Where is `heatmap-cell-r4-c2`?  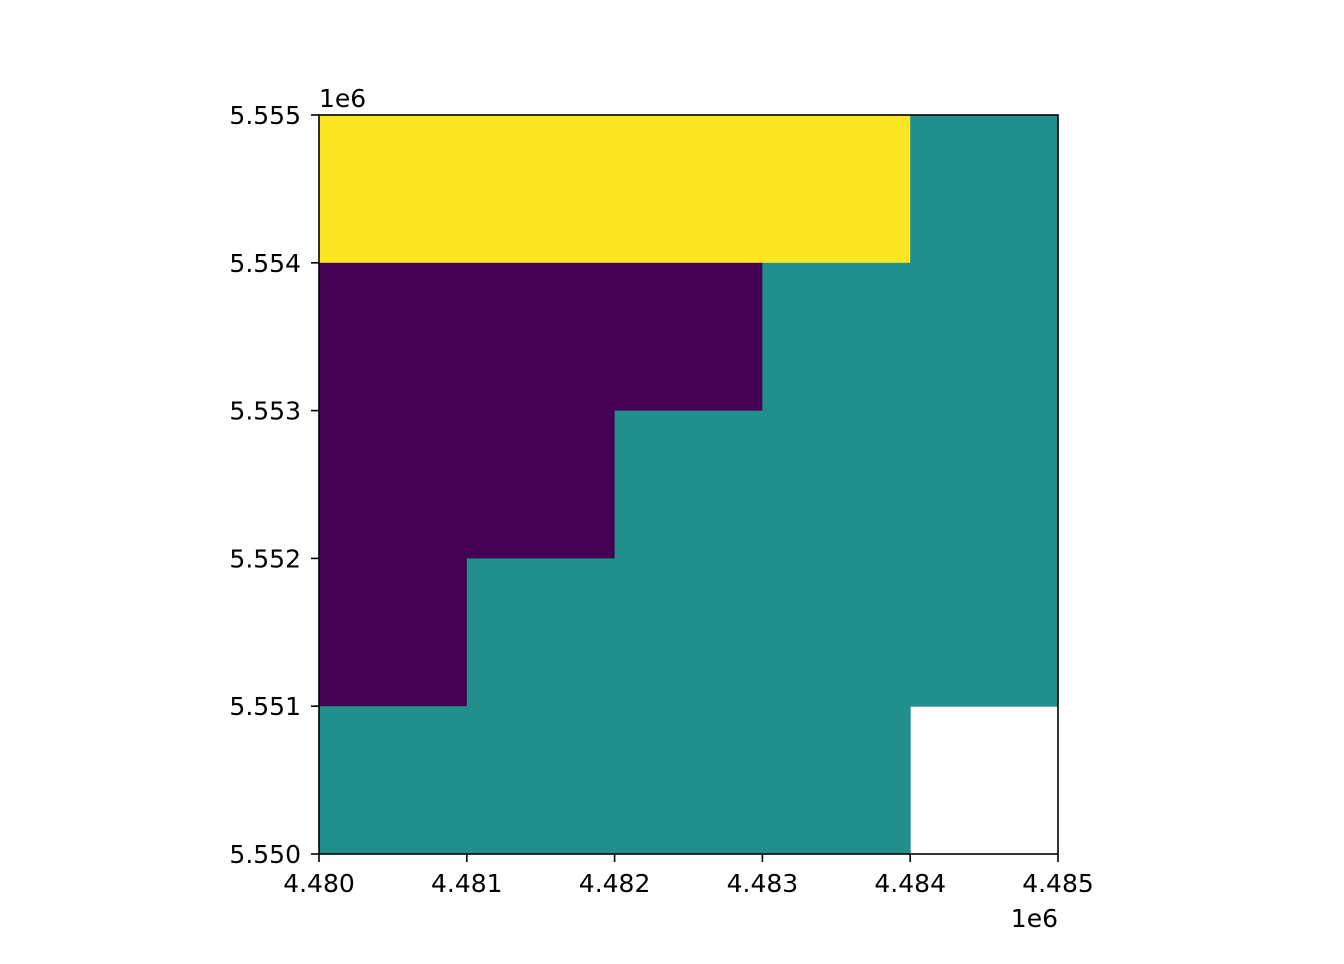
heatmap-cell-r4-c2 is located at coordinates (688, 780).